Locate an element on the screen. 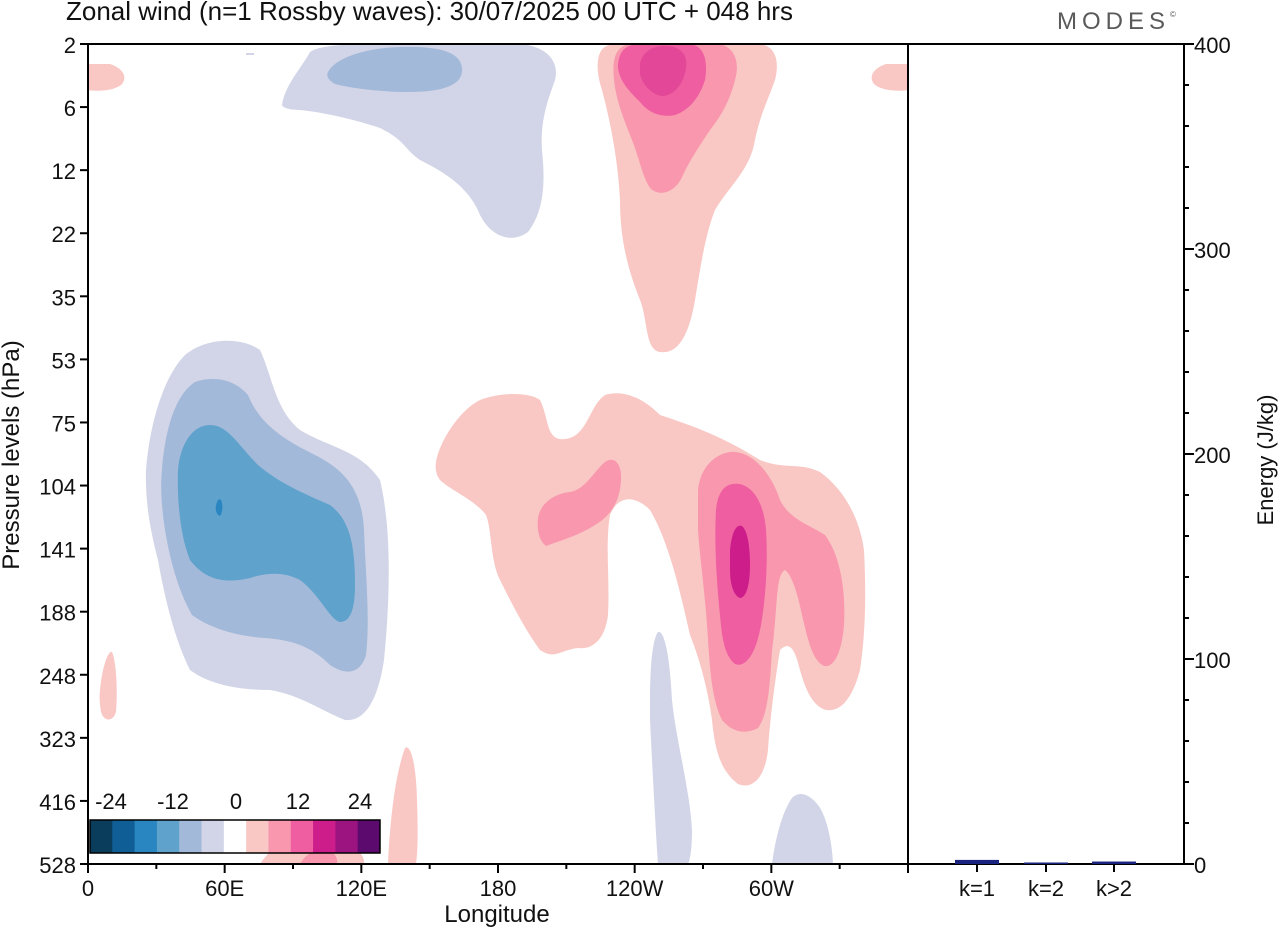 The image size is (1280, 930). energy-categories: k=1 k=2 k>2 is located at coordinates (1045, 882).